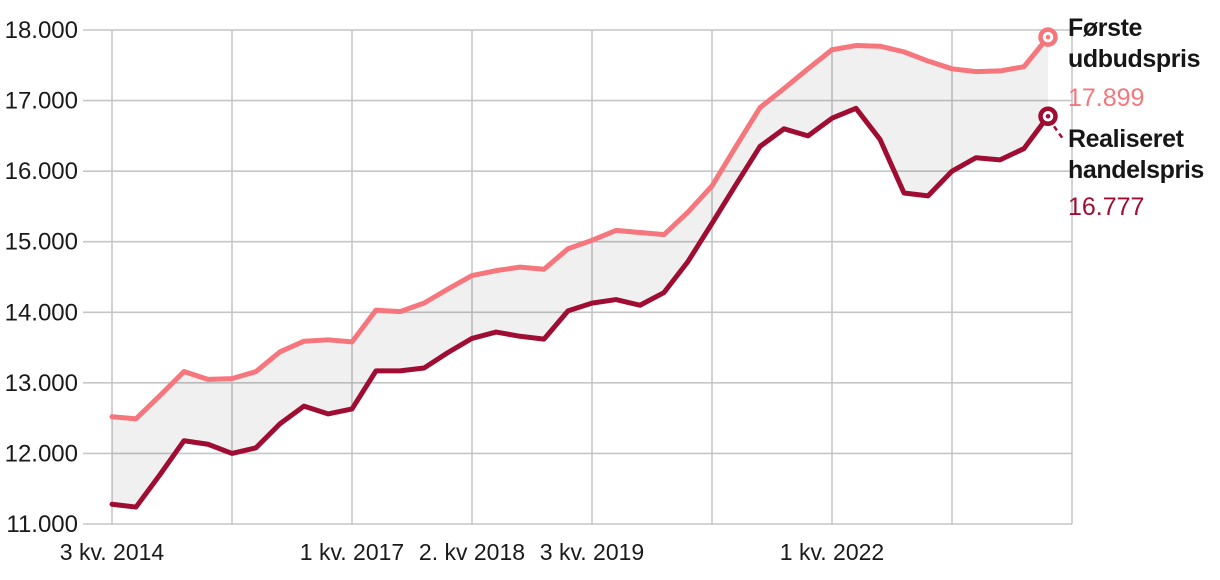  Describe the element at coordinates (112, 552) in the screenshot. I see `x-axis-tick-label: 3 kv. 2014` at that location.